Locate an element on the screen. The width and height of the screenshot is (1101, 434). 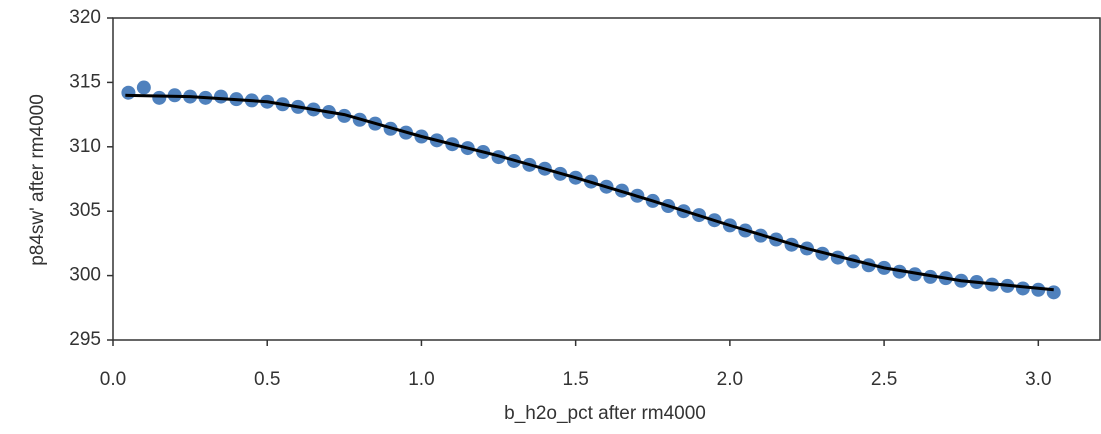
y-tick-label: 305 is located at coordinates (85, 210).